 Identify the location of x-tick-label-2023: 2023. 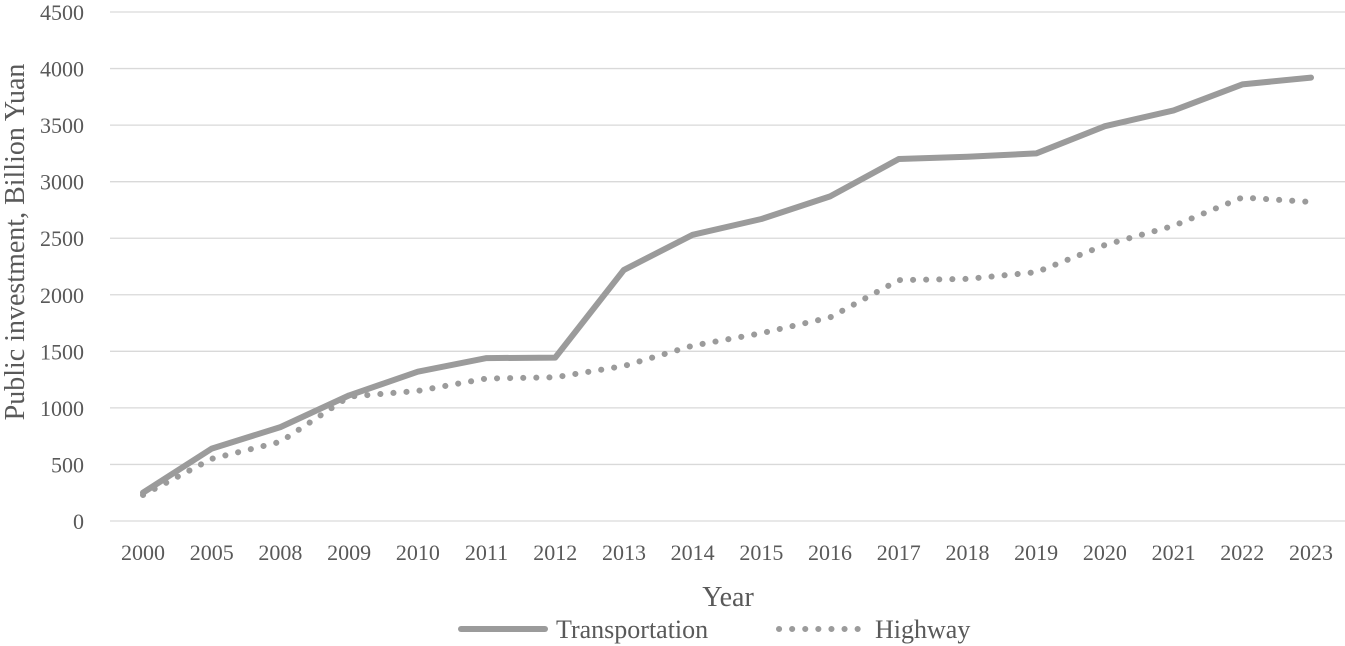
(1311, 552).